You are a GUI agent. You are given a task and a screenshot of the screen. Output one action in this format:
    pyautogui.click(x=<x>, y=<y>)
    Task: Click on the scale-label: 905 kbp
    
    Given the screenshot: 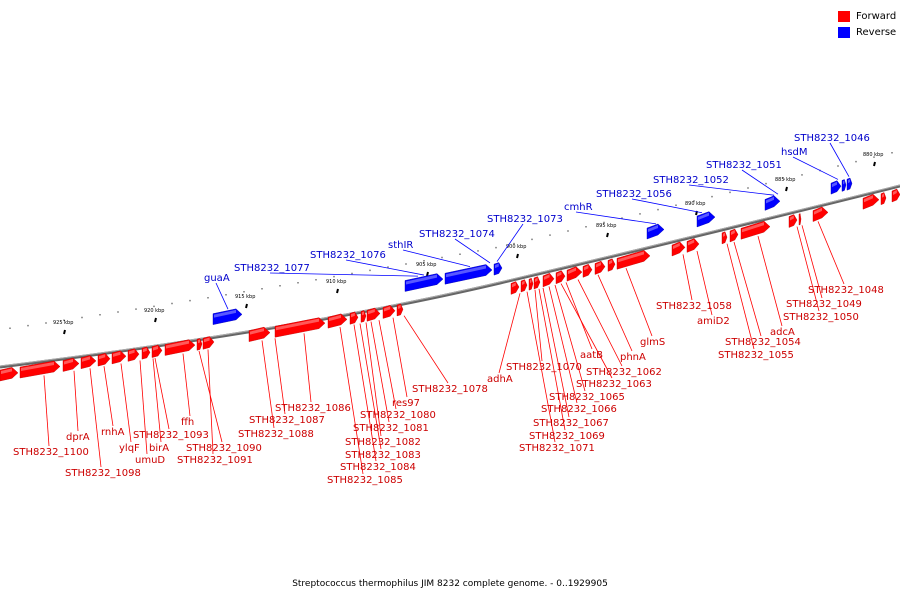 What is the action you would take?
    pyautogui.click(x=426, y=265)
    